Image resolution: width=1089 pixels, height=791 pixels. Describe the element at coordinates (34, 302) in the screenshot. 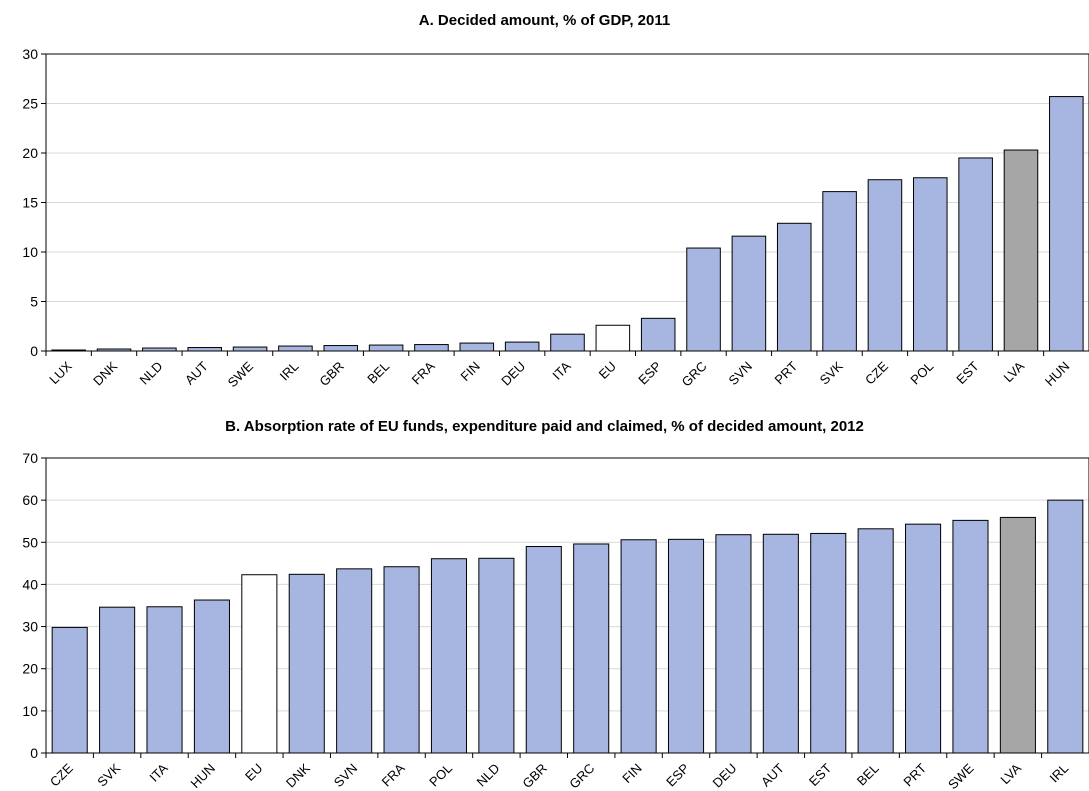

I see `y-tick-label: 5` at that location.